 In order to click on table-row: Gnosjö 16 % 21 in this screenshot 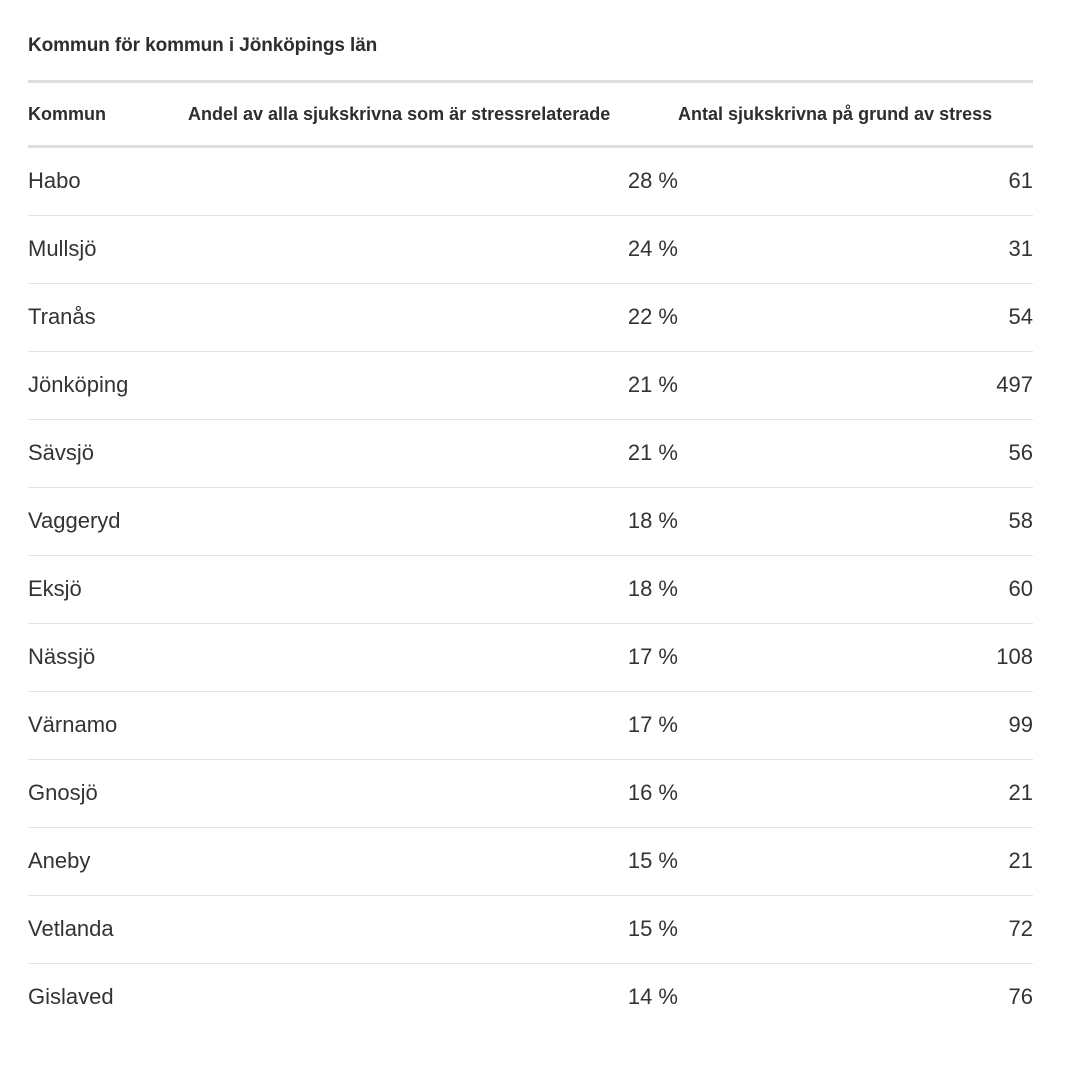, I will do `click(530, 794)`.